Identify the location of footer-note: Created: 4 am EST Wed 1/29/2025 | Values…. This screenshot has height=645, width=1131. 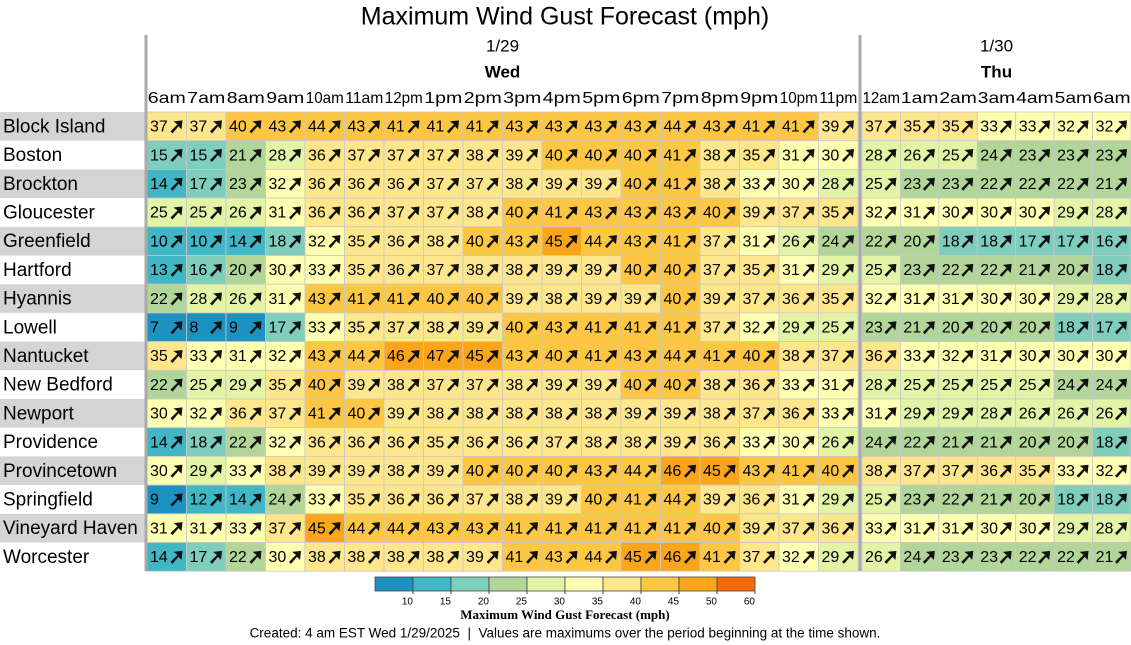
(565, 633).